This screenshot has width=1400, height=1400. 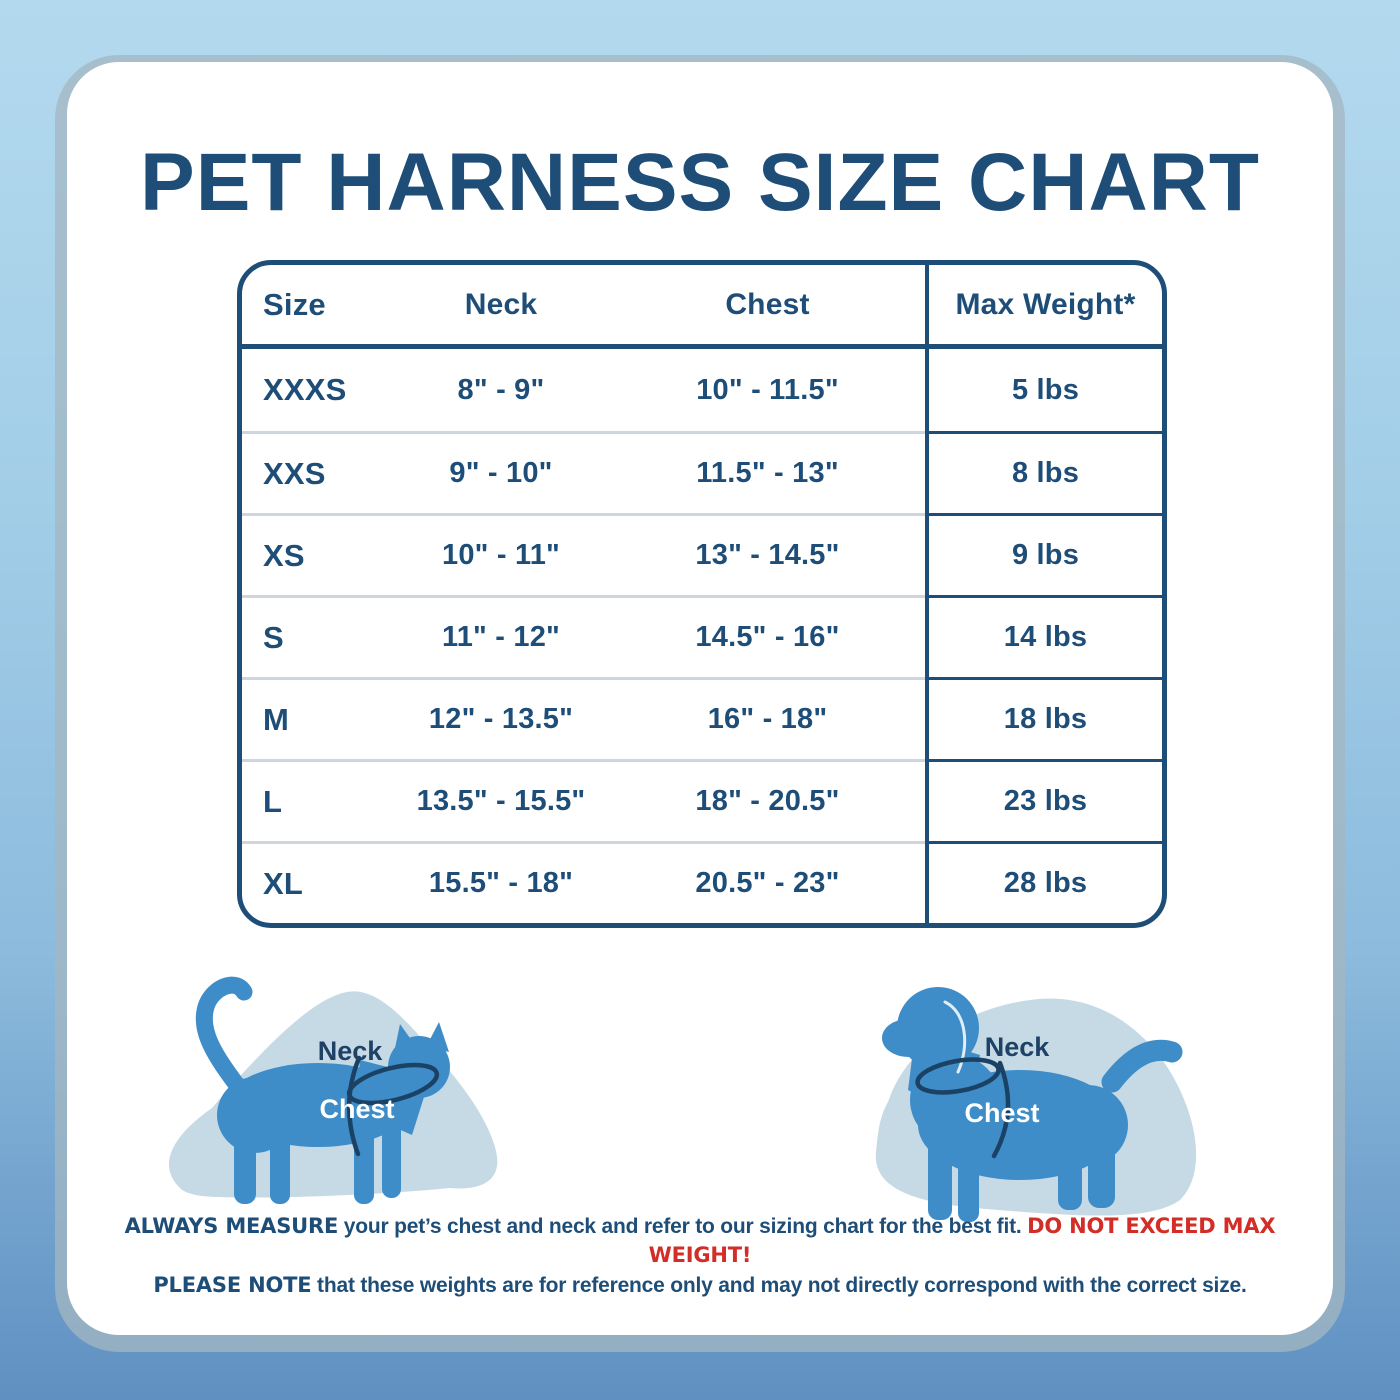 I want to click on cell-max_weight: 28 lbs, so click(x=1043, y=882).